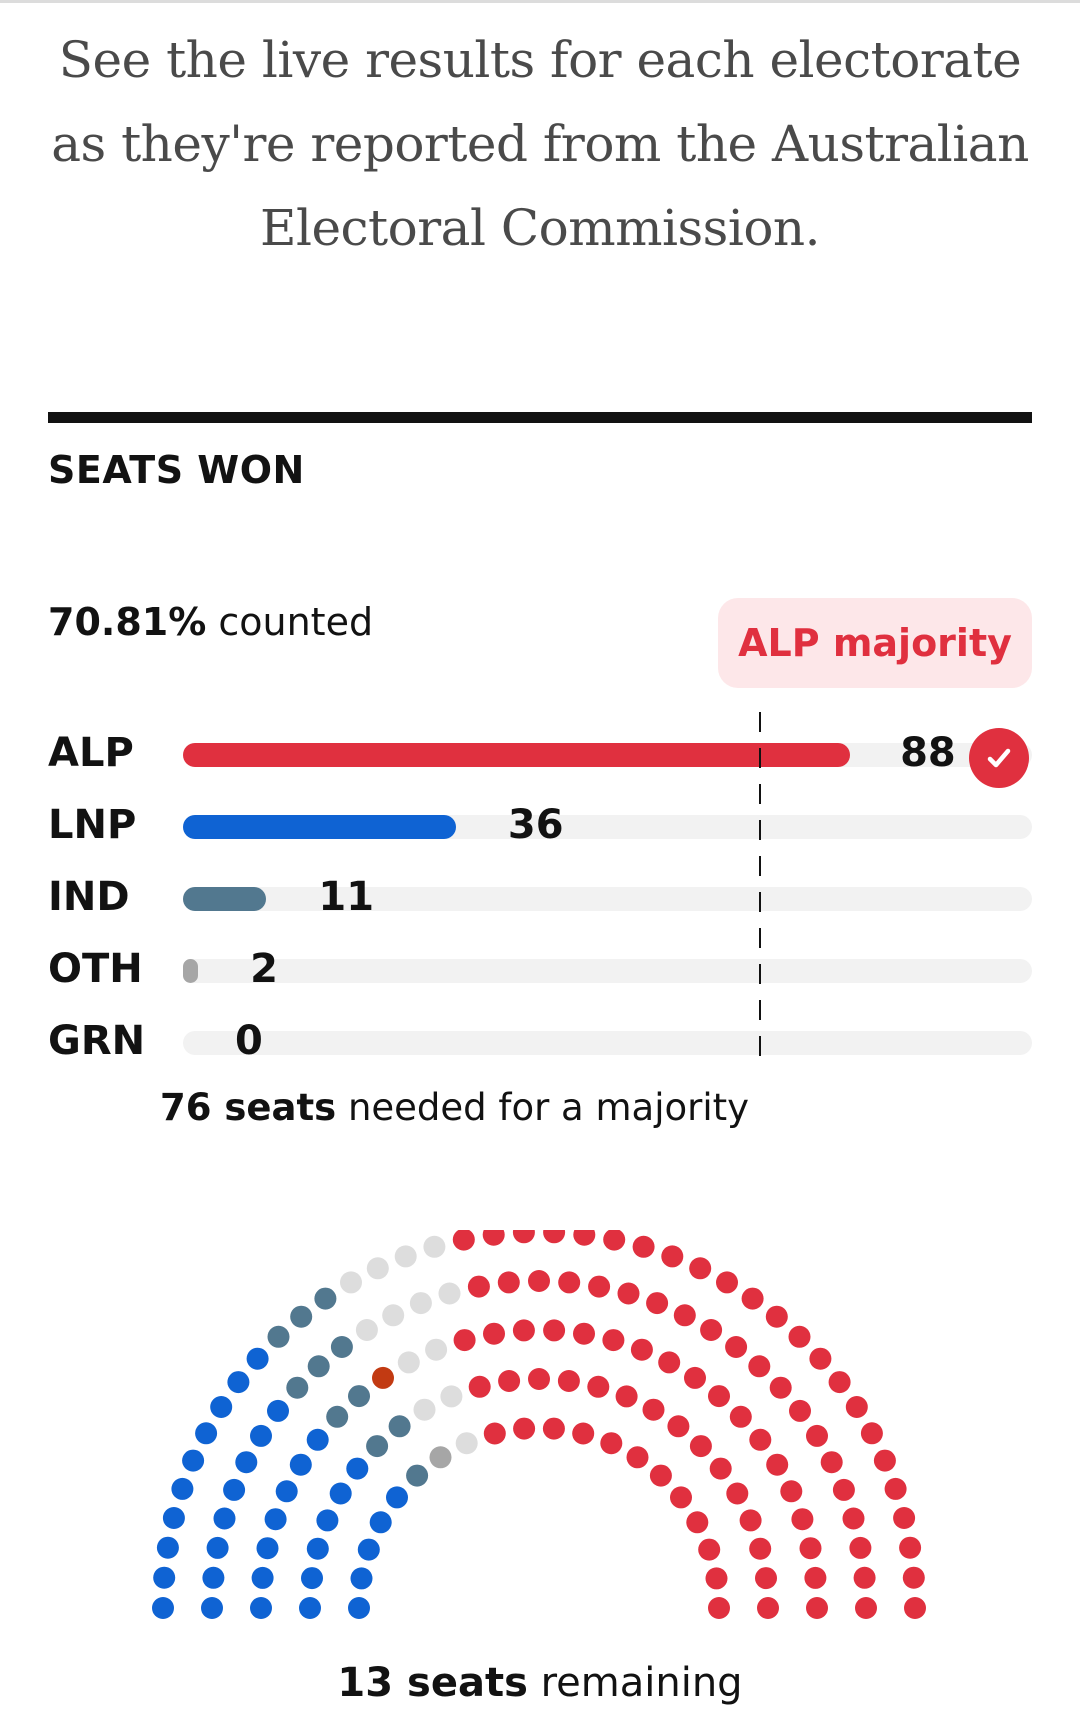 This screenshot has height=1728, width=1080. I want to click on party-label-oth: OTH, so click(95, 969).